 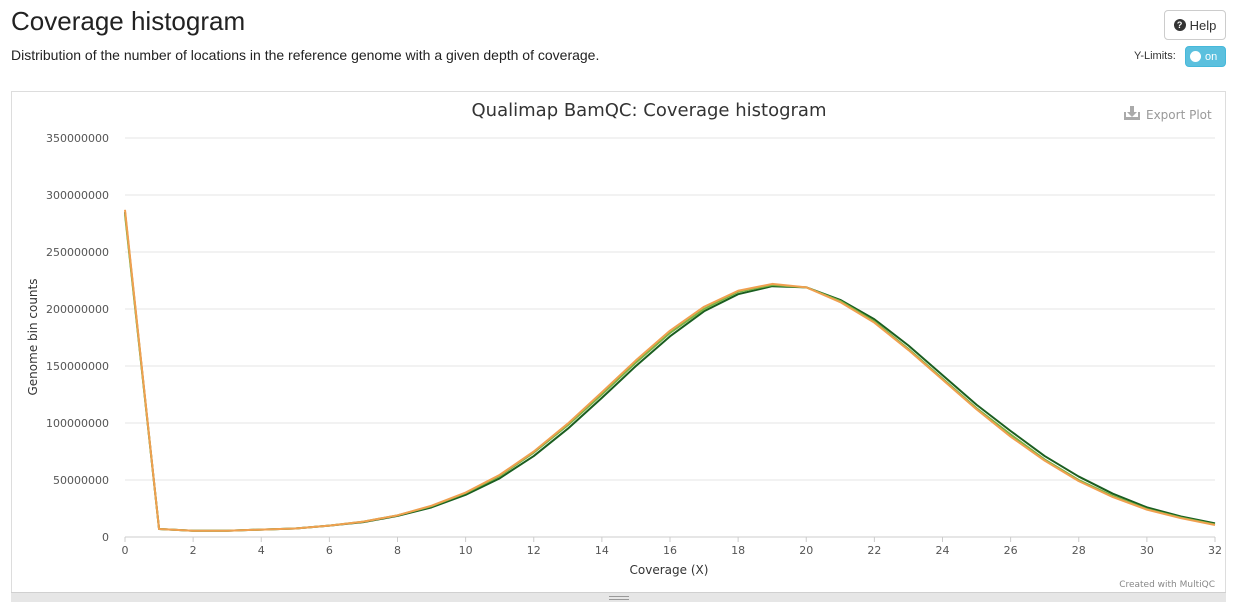 I want to click on x-tick-label: 18, so click(x=738, y=550).